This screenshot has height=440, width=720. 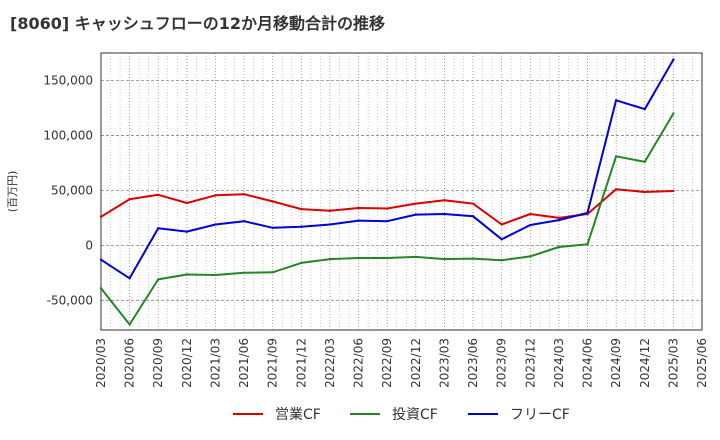 I want to click on x-tick-label: 2024/06, so click(x=588, y=363).